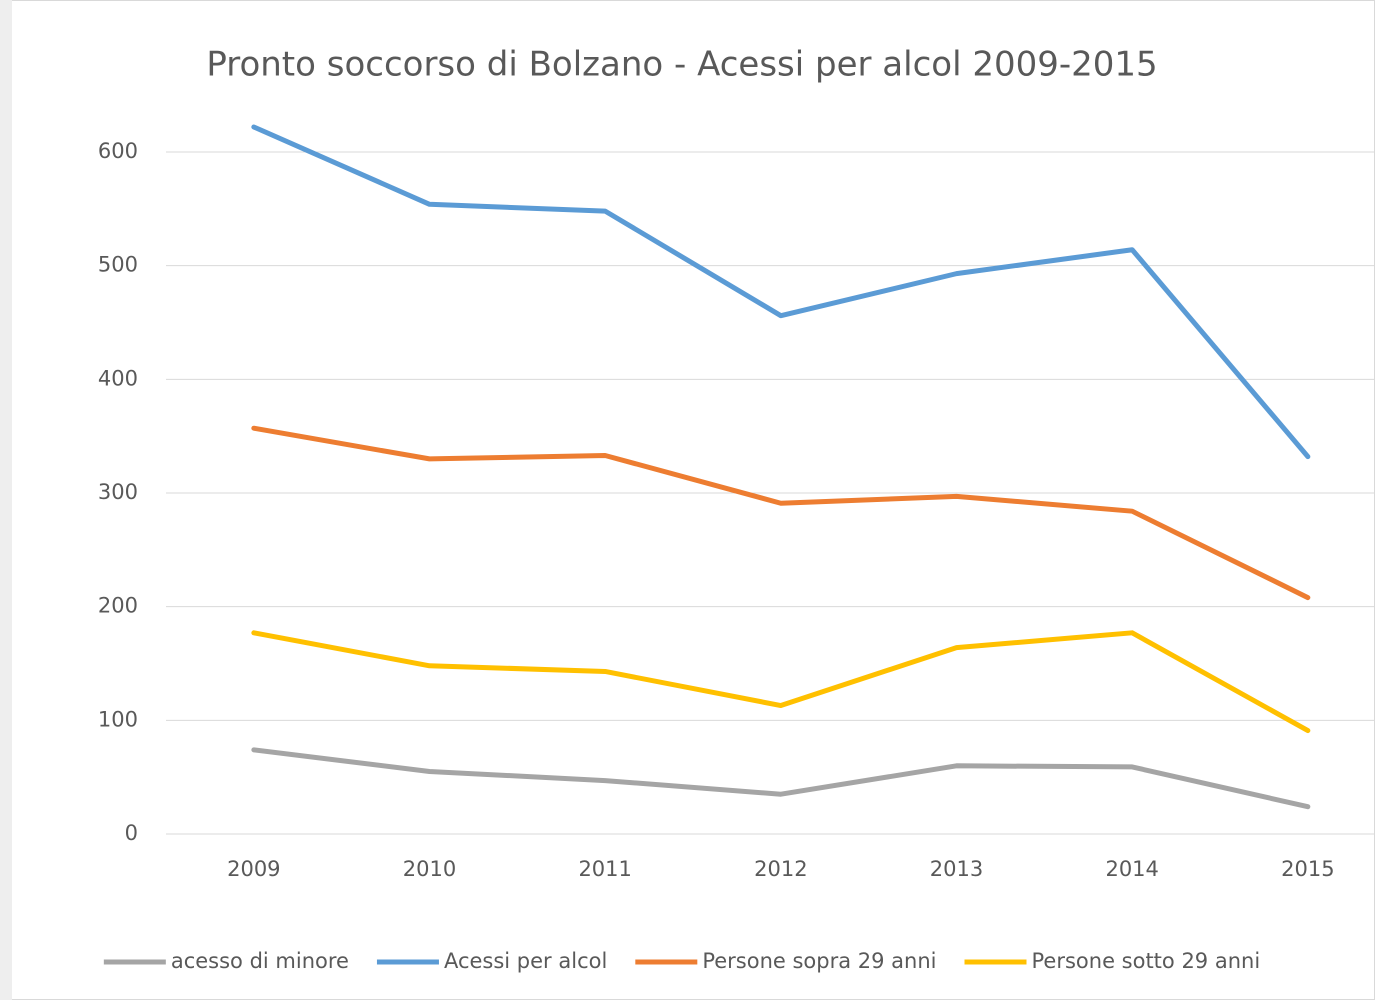 The image size is (1375, 1000). What do you see at coordinates (118, 606) in the screenshot?
I see `y-tick-label: 200` at bounding box center [118, 606].